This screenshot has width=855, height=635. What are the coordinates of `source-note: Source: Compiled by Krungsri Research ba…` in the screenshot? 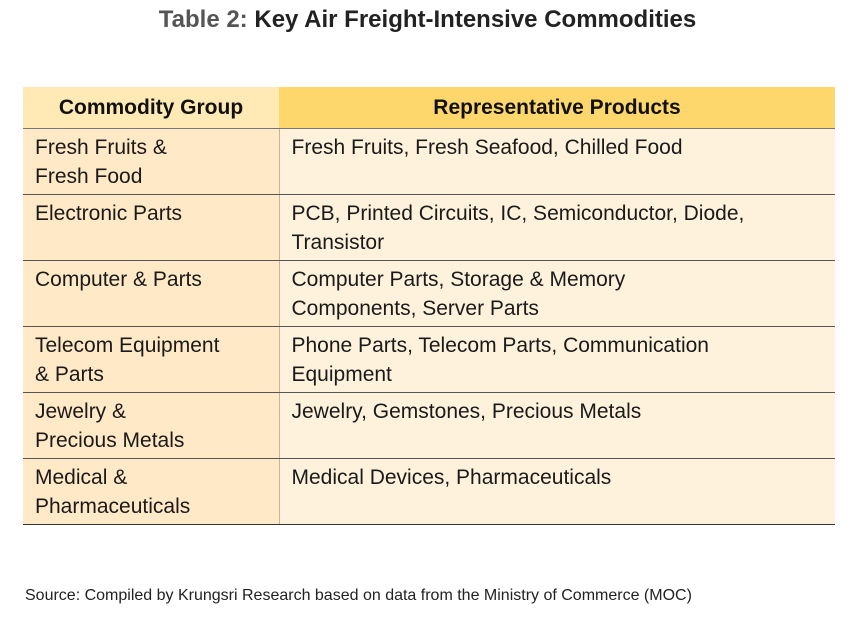 It's located at (358, 595).